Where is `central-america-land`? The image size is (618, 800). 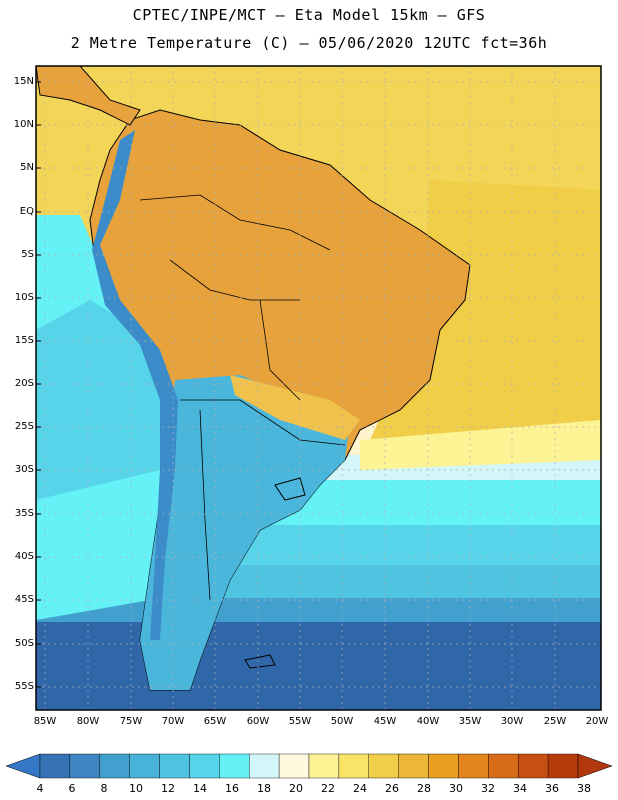
central-america-land is located at coordinates (88, 96).